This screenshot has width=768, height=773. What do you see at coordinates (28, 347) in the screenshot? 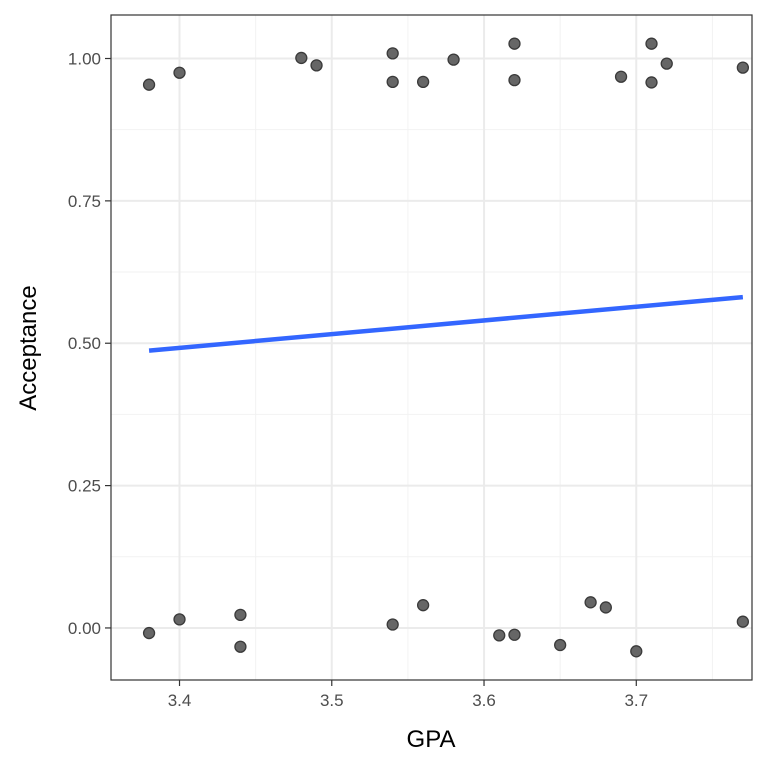
I see `y-axis-title: Acceptance` at bounding box center [28, 347].